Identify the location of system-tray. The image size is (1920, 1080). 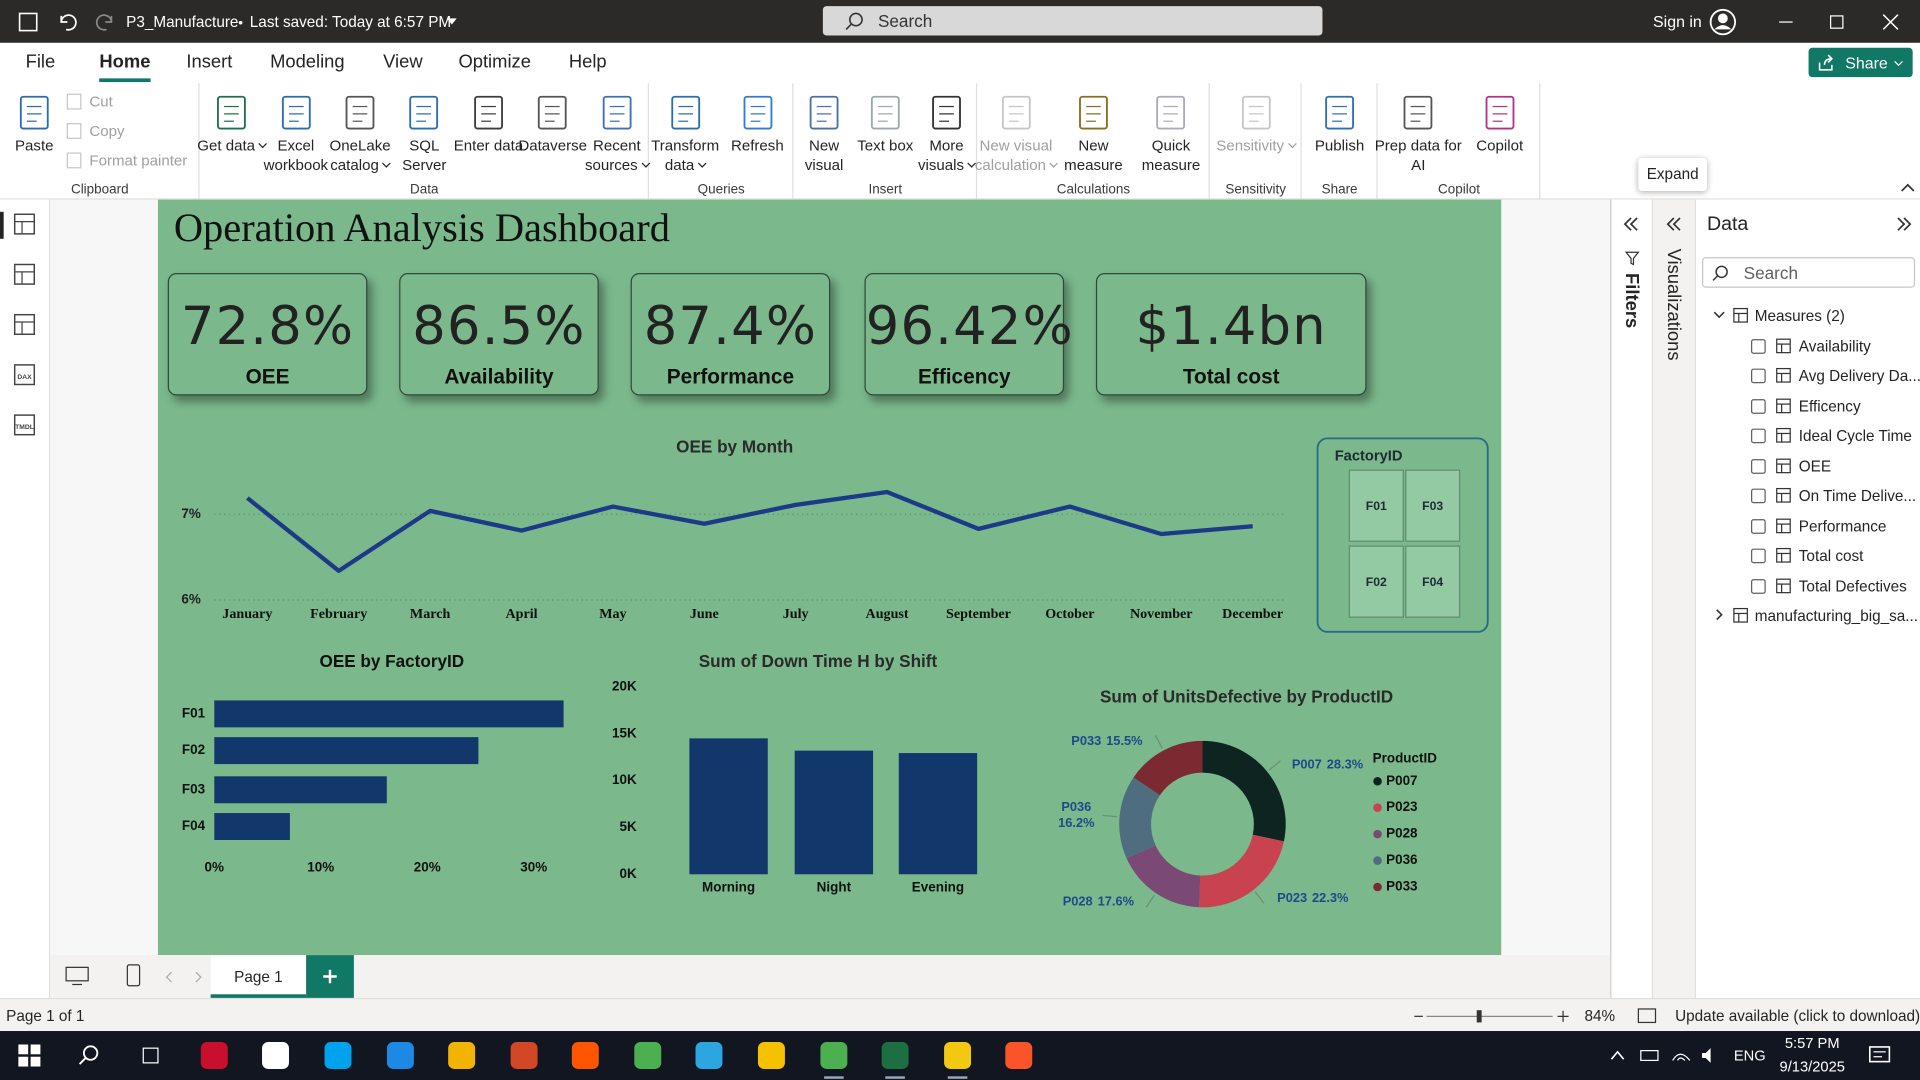
(1664, 1056).